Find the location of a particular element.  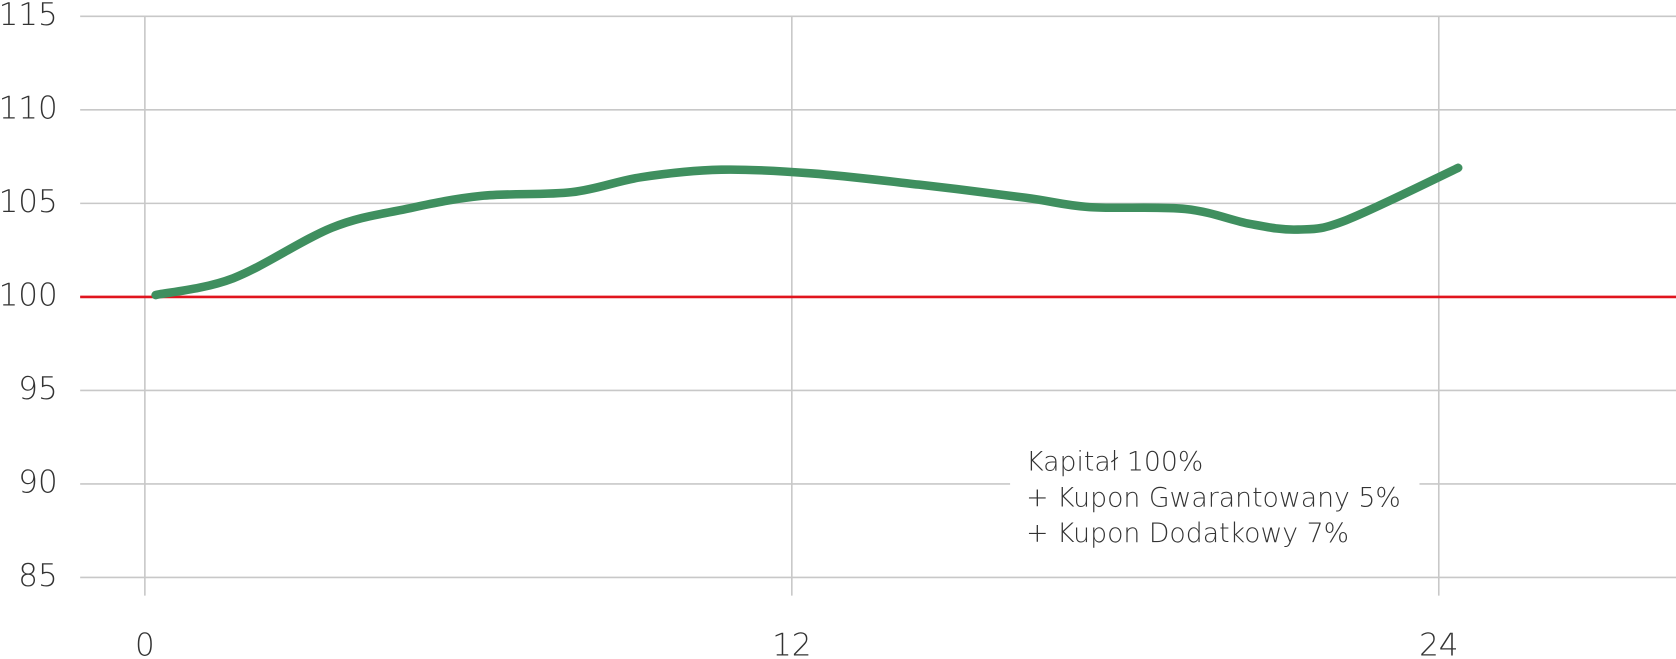

annotation-box is located at coordinates (1215, 500).